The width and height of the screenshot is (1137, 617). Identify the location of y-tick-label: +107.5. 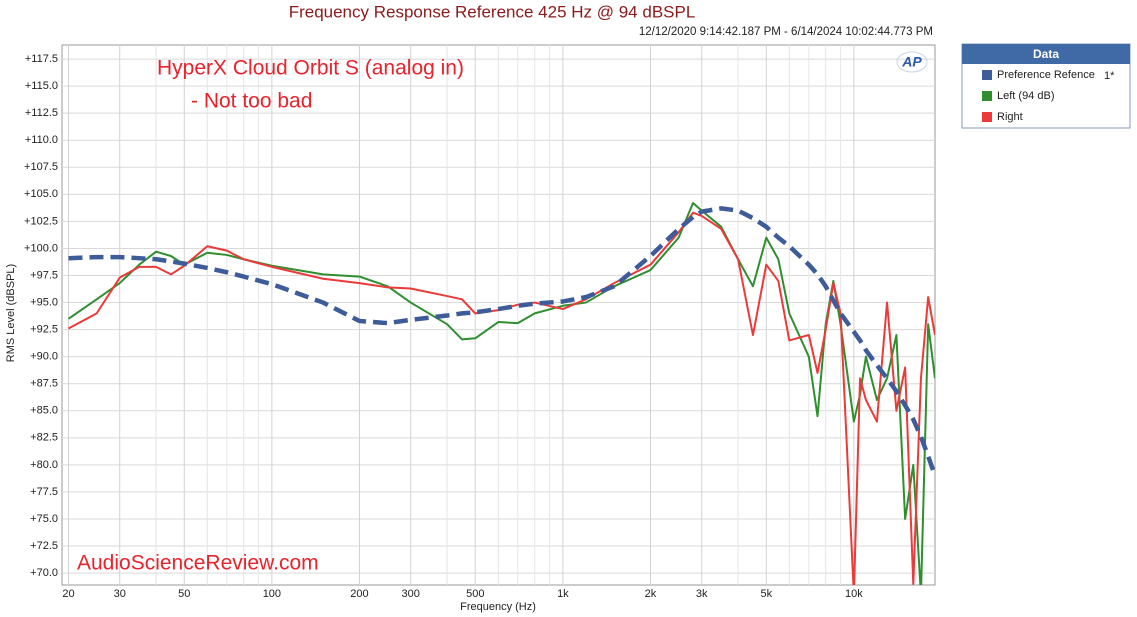
(41, 167).